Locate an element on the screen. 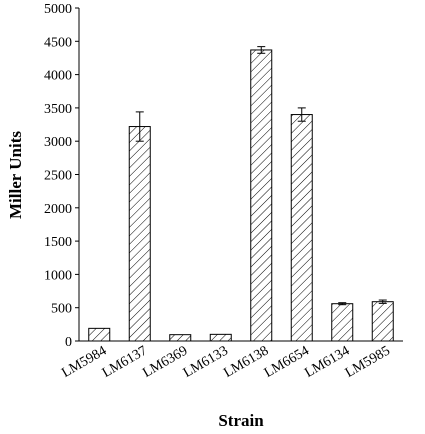  bar-lm5985 is located at coordinates (382, 321).